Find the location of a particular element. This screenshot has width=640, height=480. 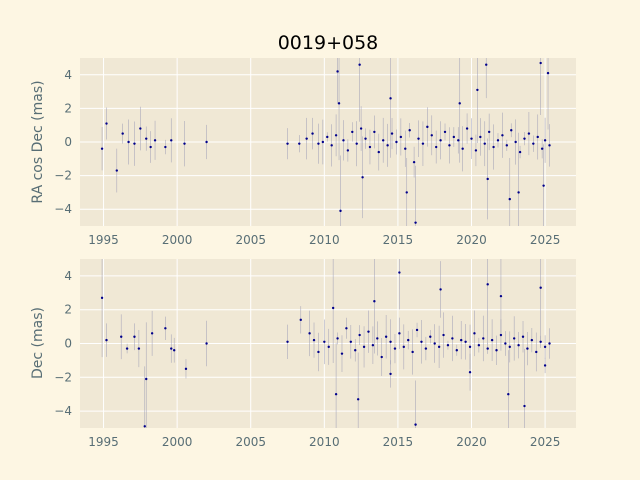

y-tick-label: 4 is located at coordinates (68, 75).